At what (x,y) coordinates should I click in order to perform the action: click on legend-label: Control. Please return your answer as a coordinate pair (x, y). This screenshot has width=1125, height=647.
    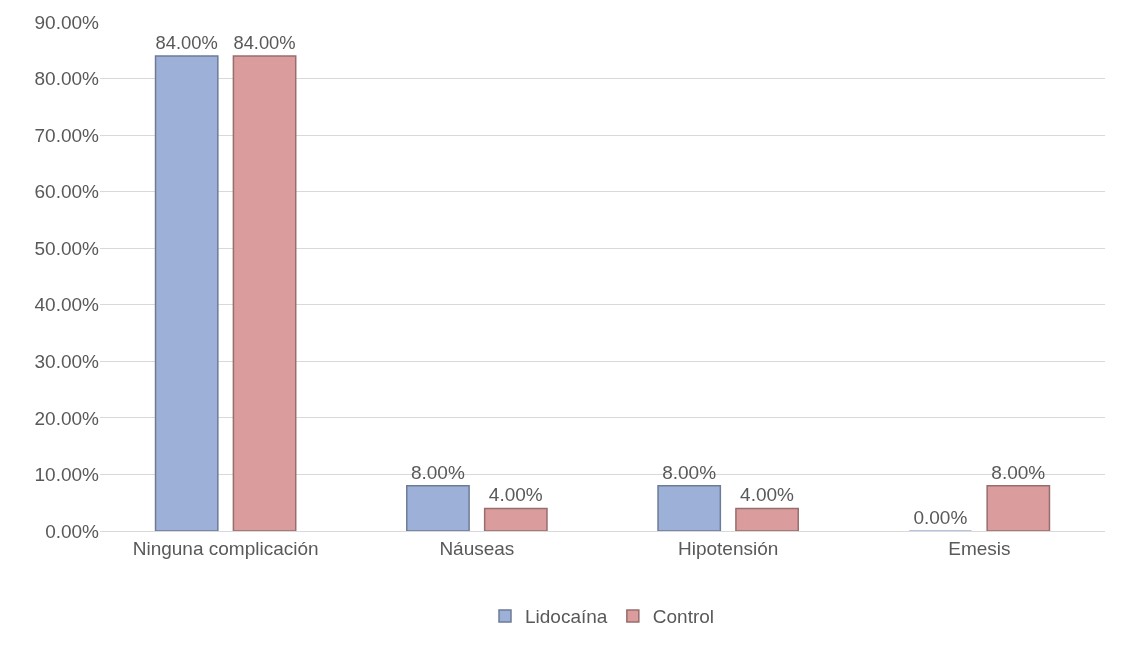
    Looking at the image, I should click on (683, 617).